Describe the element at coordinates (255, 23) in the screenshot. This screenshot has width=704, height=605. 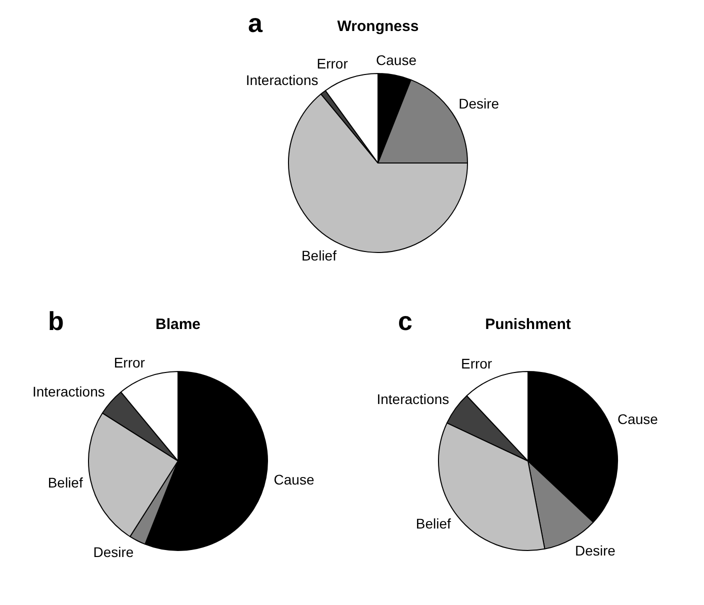
I see `text: a` at that location.